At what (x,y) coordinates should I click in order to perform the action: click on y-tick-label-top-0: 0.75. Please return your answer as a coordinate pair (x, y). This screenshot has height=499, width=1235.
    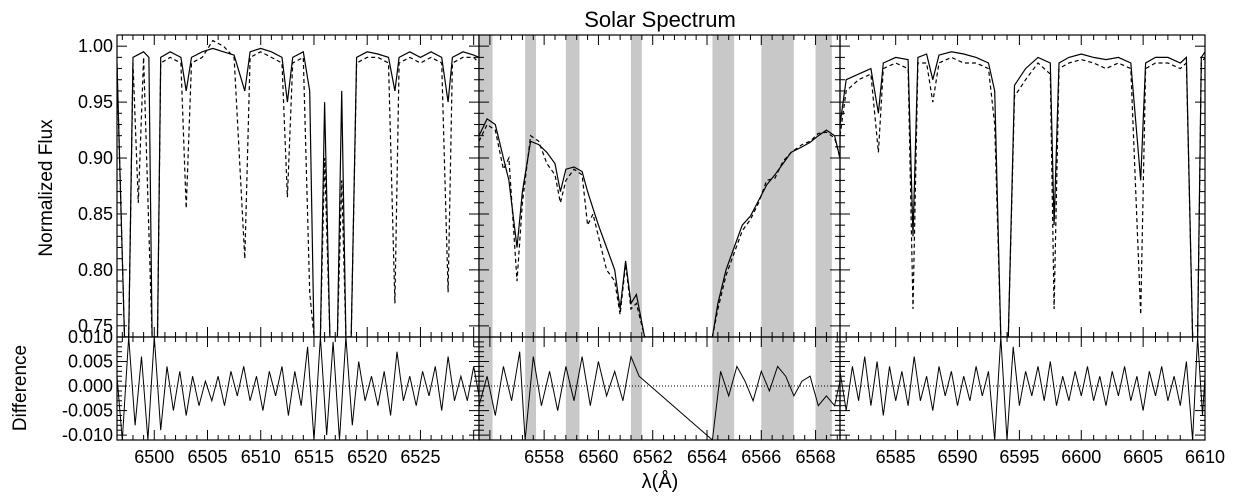
    Looking at the image, I should click on (95, 326).